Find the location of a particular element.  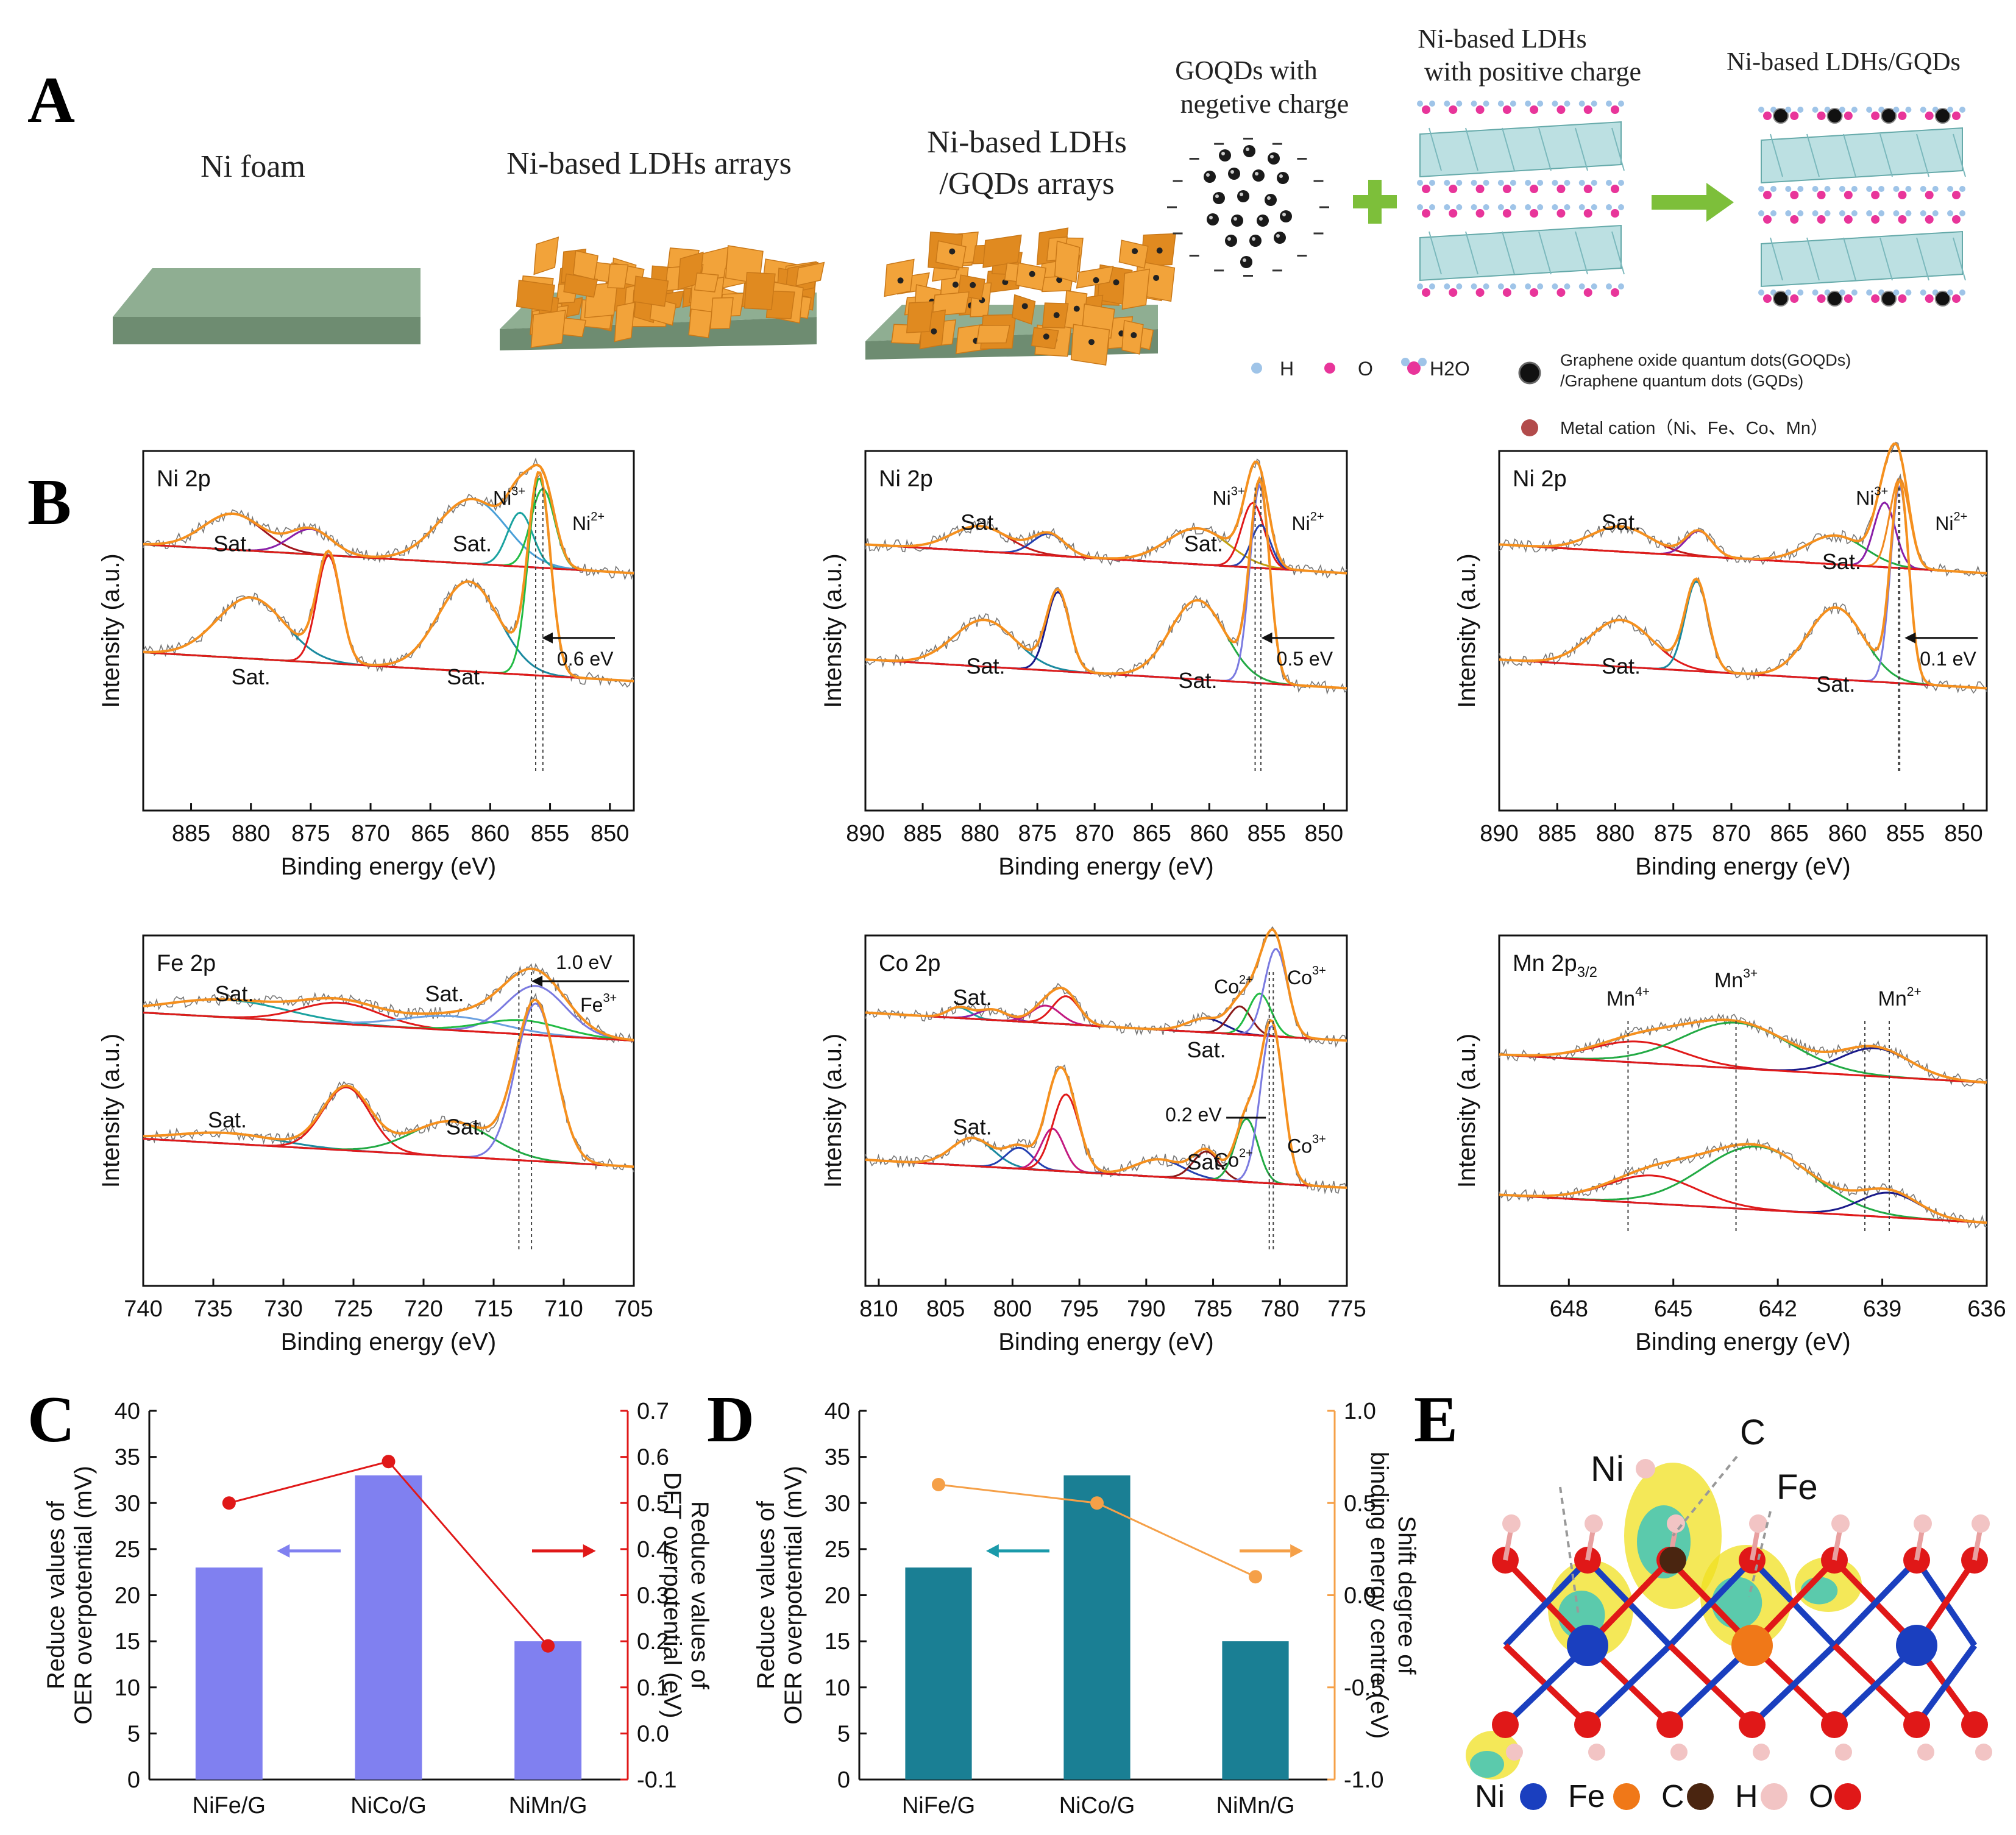

left-axis-label-line1: Reduce values of is located at coordinates (56, 1595).